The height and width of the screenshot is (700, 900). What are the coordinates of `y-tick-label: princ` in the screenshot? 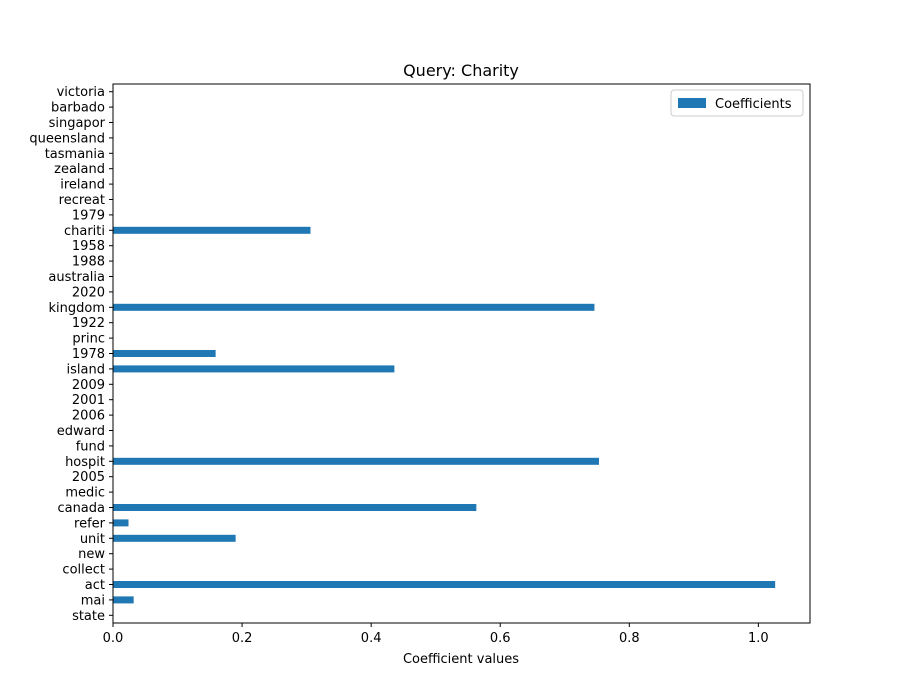 It's located at (88, 339).